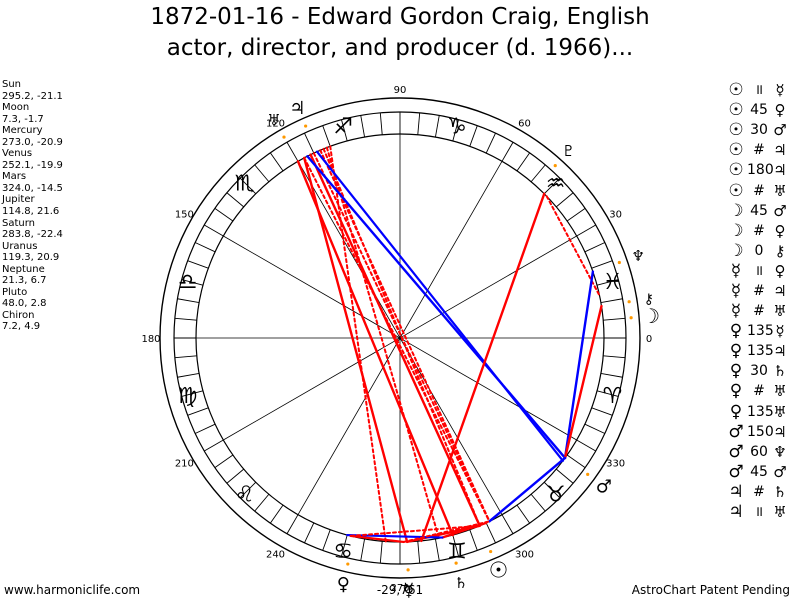 Image resolution: width=800 pixels, height=600 pixels. Describe the element at coordinates (400, 590) in the screenshot. I see `center-value-label: -29,761` at that location.